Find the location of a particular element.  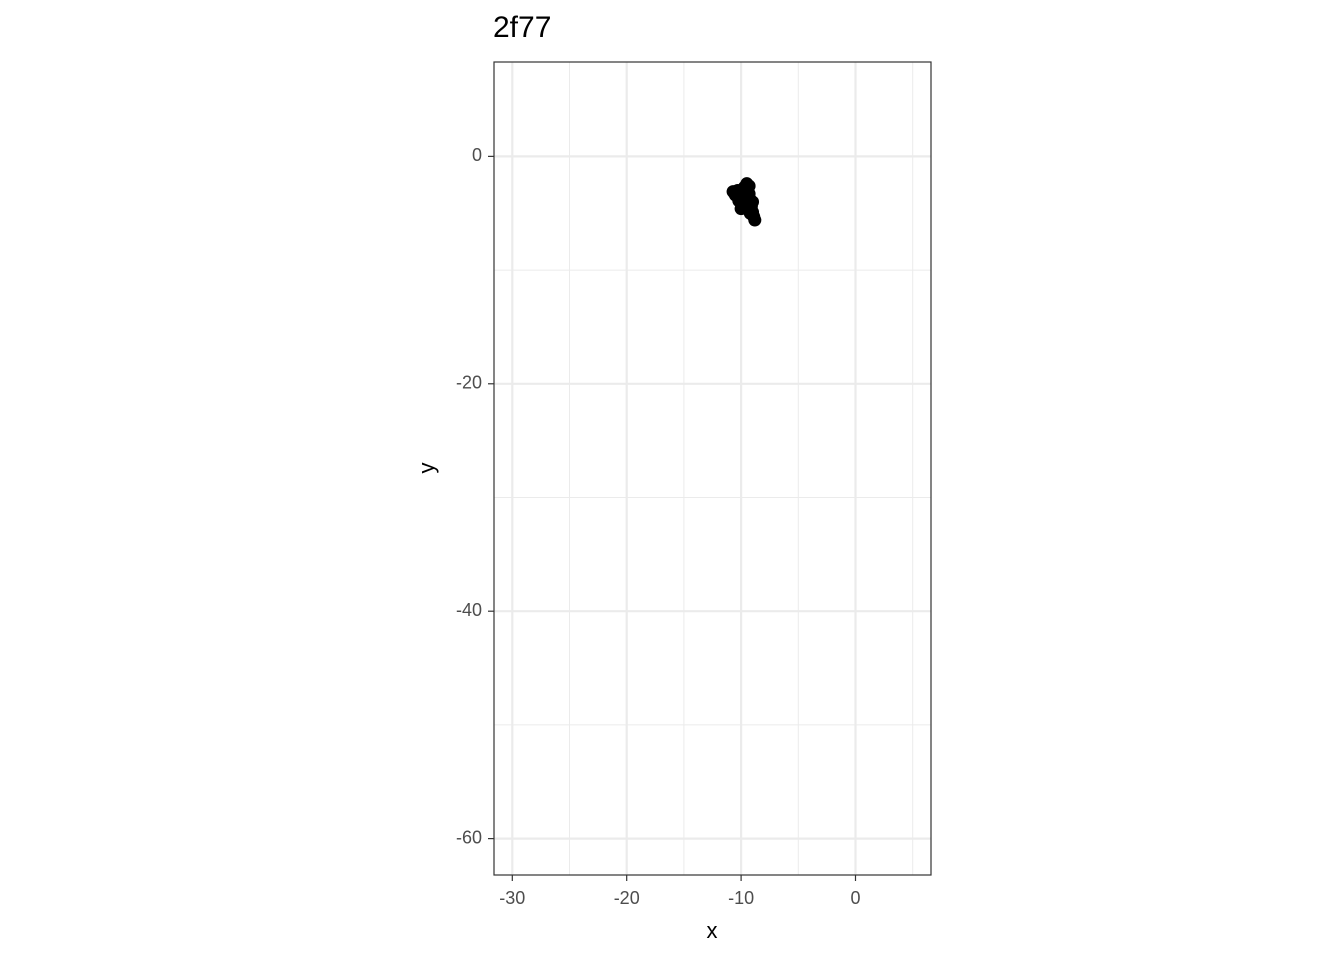

points is located at coordinates (744, 202).